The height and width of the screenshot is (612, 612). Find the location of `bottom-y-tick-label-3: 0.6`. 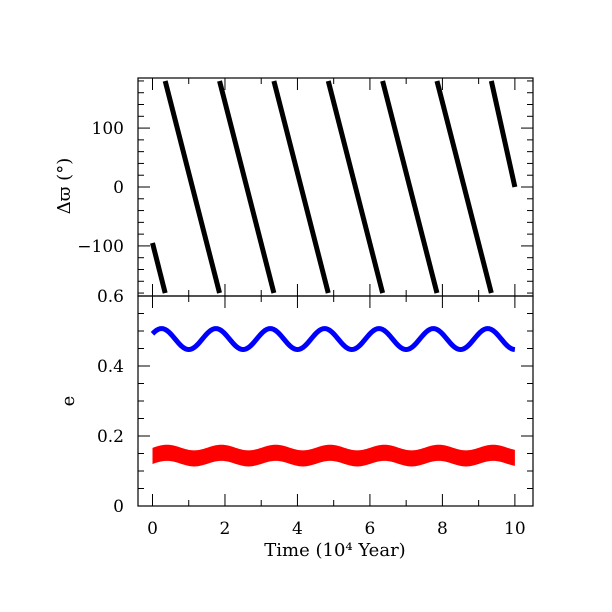

bottom-y-tick-label-3: 0.6 is located at coordinates (110, 297).